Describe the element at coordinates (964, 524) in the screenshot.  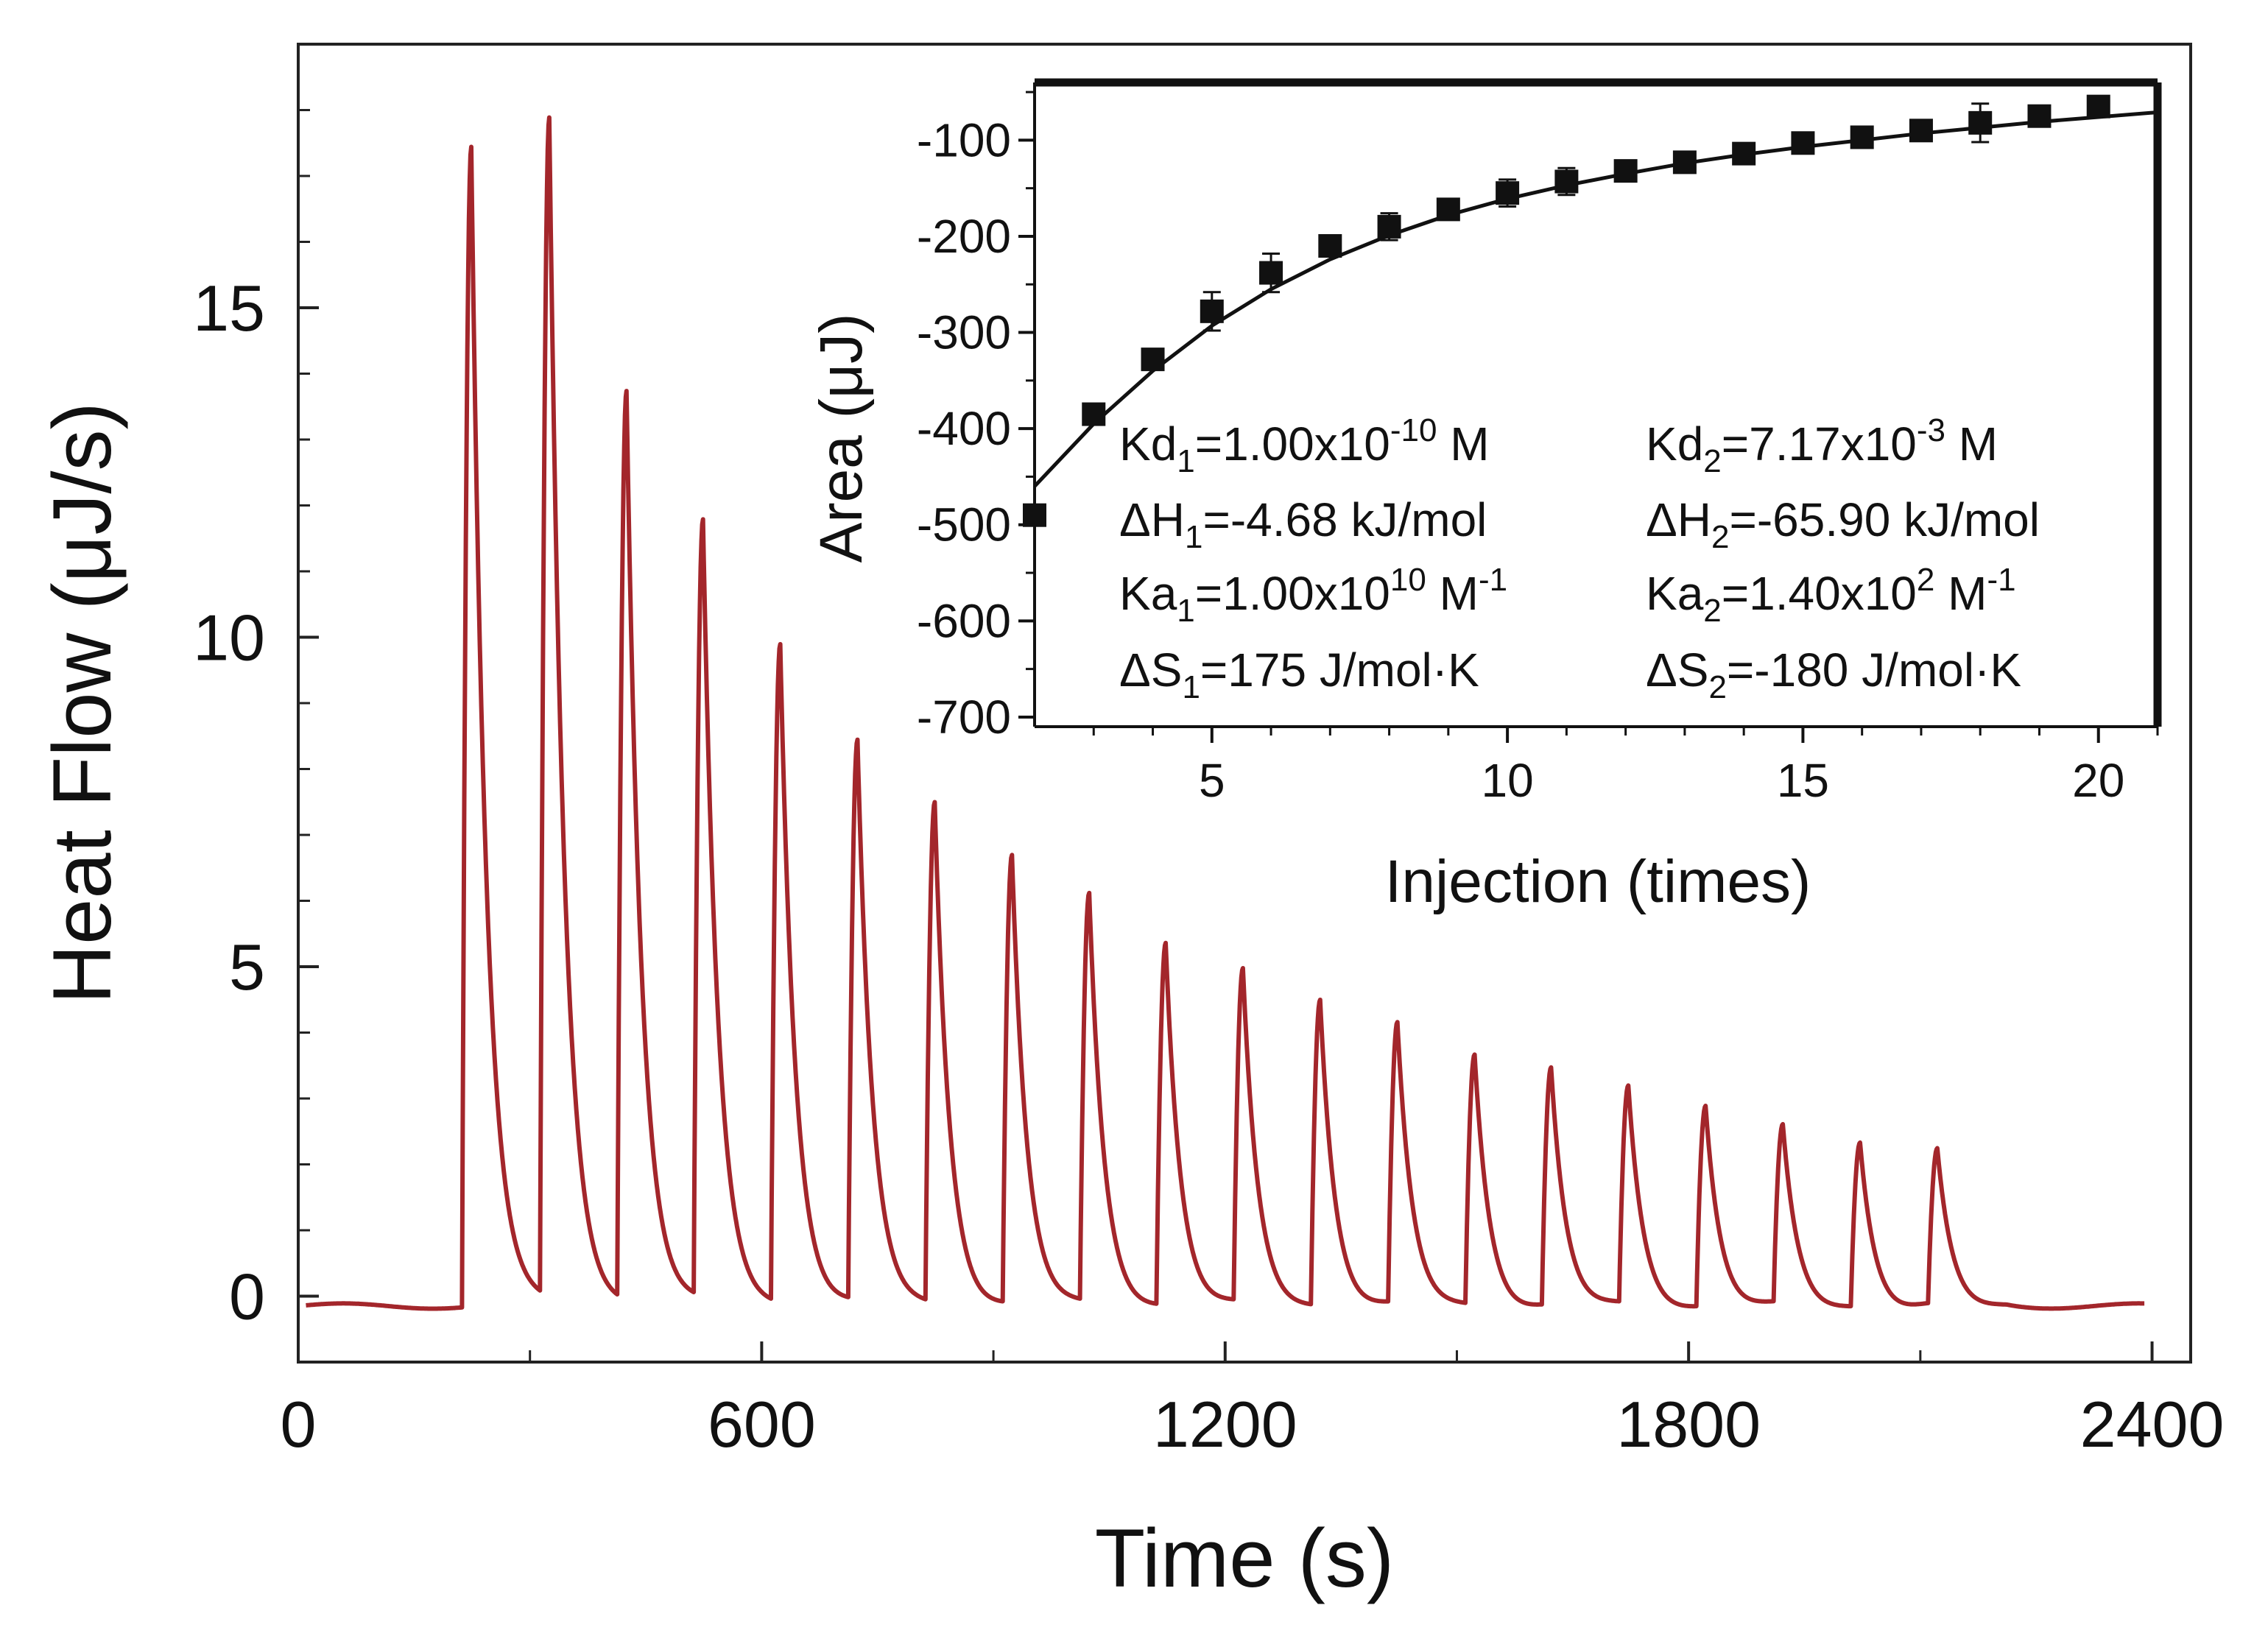
I see `inset-y-tick-label: -500` at that location.